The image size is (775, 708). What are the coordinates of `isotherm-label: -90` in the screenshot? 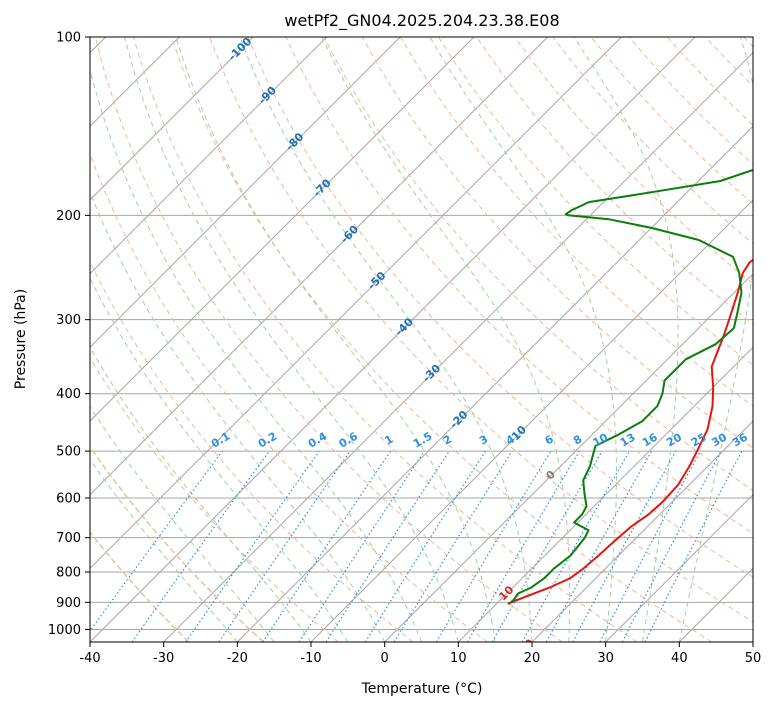 It's located at (267, 95).